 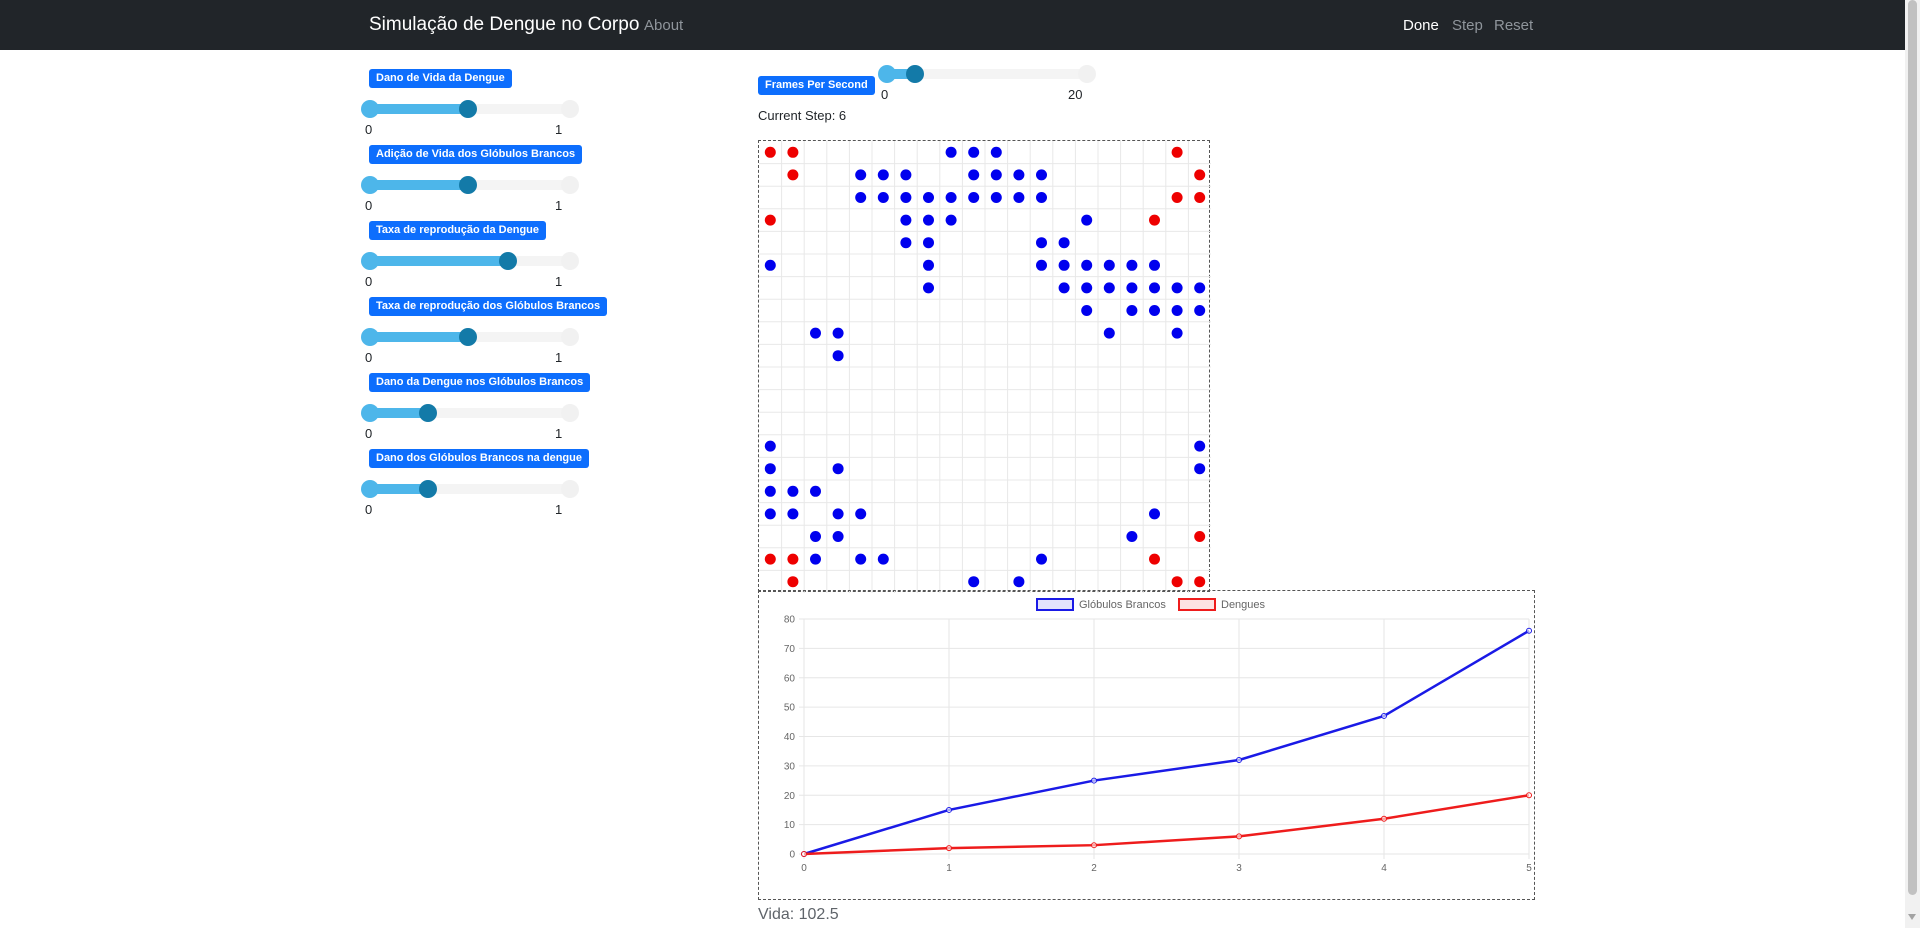 What do you see at coordinates (398, 489) in the screenshot?
I see `param-slider-fill` at bounding box center [398, 489].